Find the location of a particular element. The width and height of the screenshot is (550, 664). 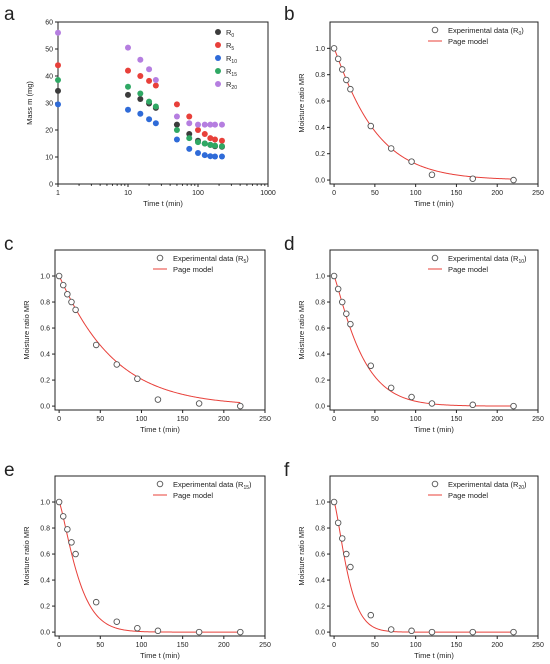

y-axis-title: Moisture ratio MR is located at coordinates (26, 556).